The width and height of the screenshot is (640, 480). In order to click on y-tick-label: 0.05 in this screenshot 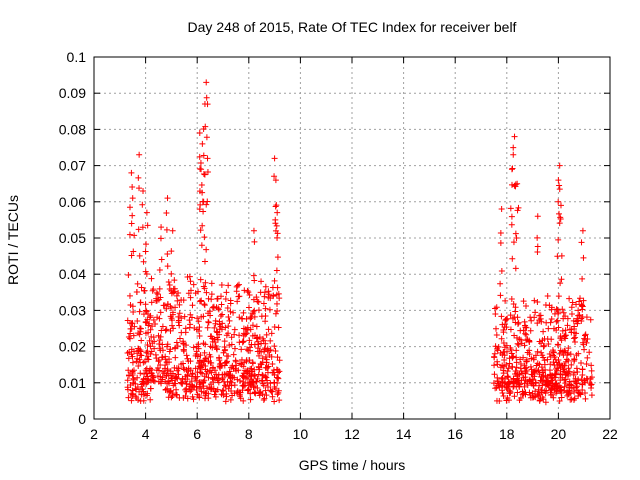, I will do `click(72, 238)`.